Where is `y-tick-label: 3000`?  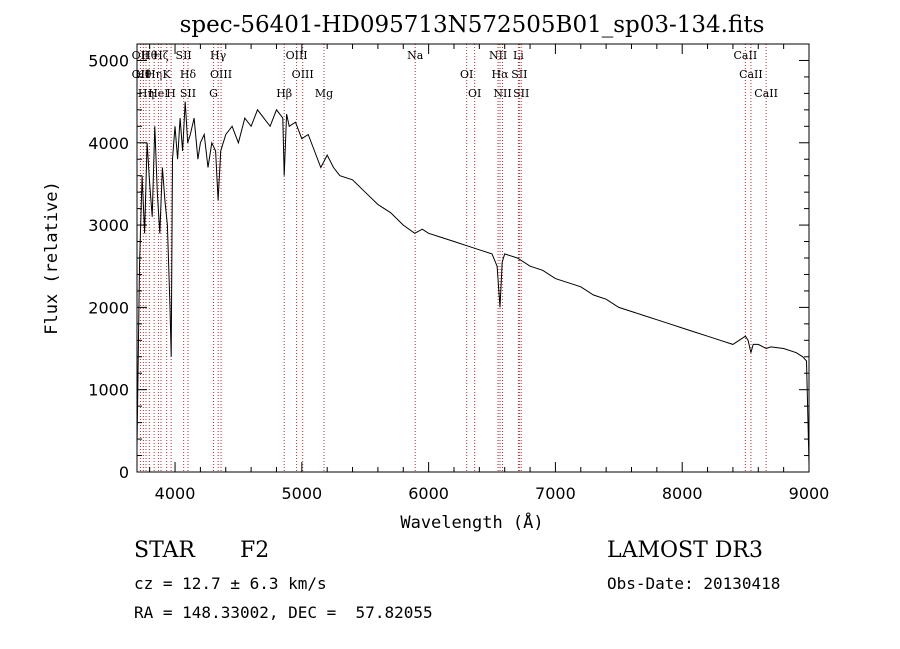
y-tick-label: 3000 is located at coordinates (108, 225).